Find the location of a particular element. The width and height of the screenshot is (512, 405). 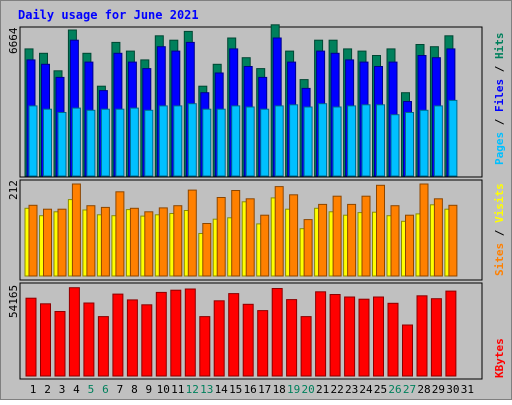

x-tick-label: 13 is located at coordinates (206, 389).